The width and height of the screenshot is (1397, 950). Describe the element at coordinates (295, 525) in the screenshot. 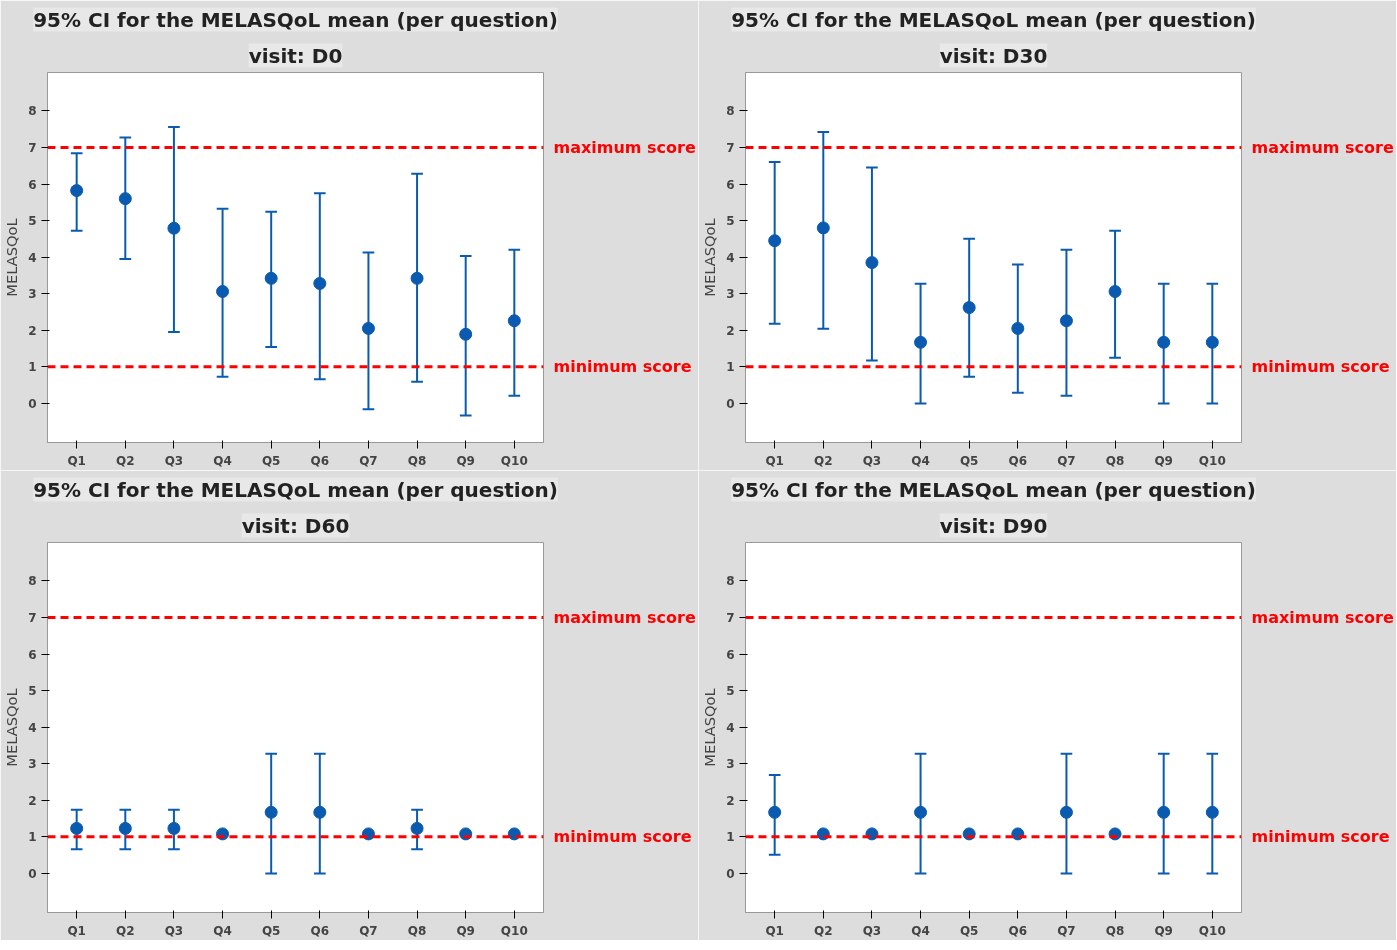

I see `chart-subtitle: visit: D60` at that location.